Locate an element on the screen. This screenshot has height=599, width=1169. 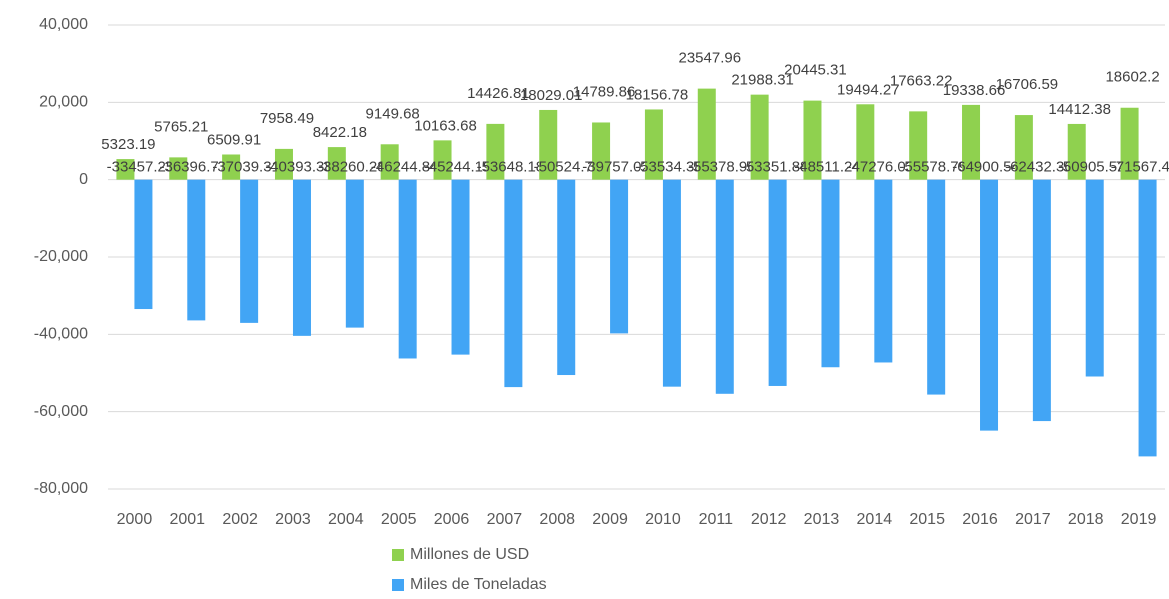
data-label: -71567.43 is located at coordinates (1140, 167).